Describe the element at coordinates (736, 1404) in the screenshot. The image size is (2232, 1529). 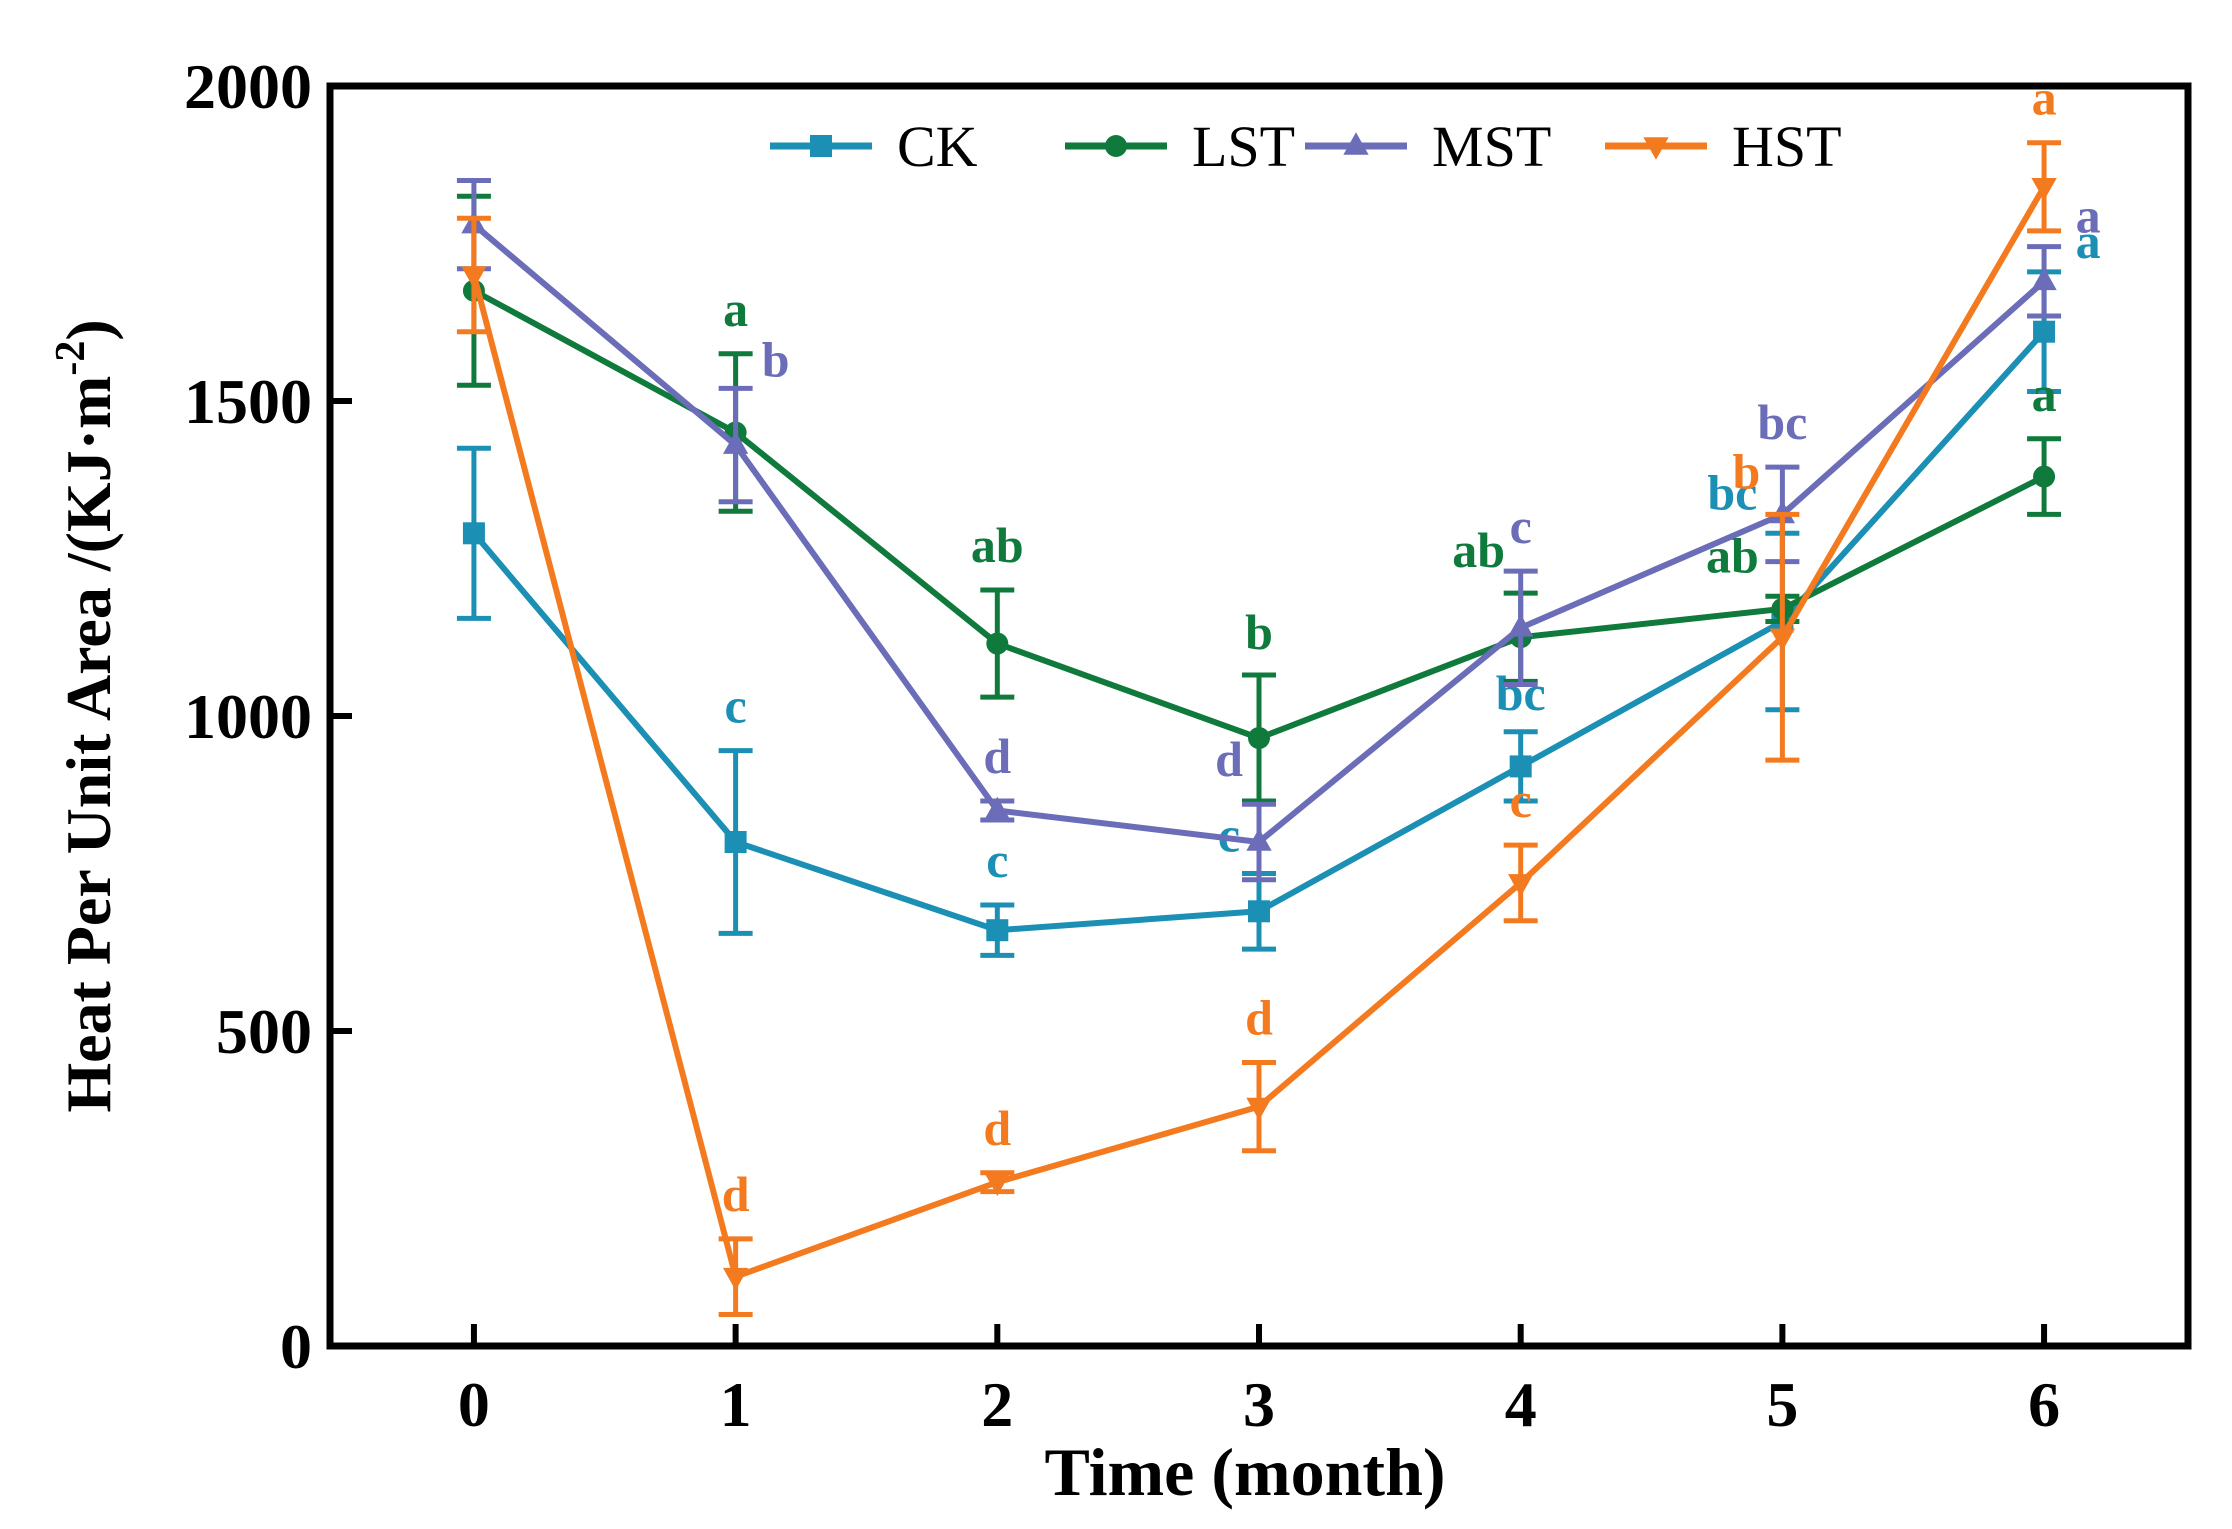
I see `x-tick-label: 1` at that location.